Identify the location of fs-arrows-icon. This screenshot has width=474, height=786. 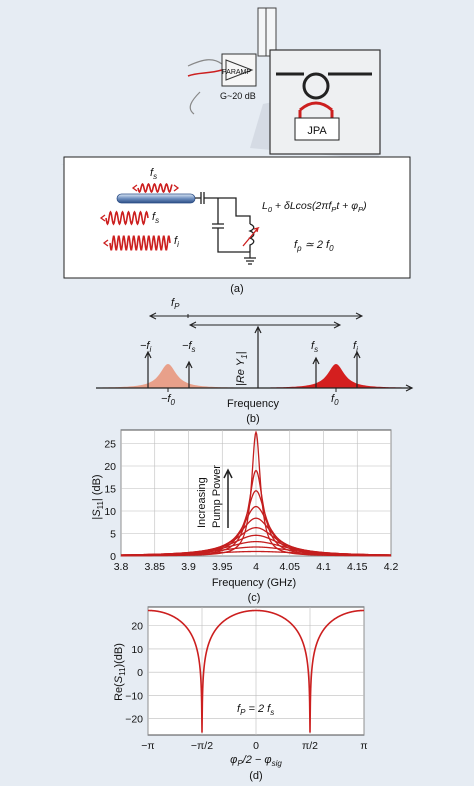
(155, 188).